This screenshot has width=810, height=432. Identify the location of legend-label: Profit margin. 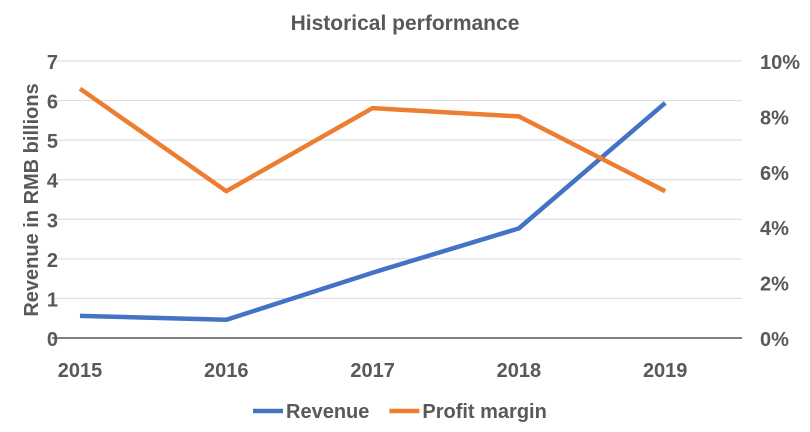
(484, 412).